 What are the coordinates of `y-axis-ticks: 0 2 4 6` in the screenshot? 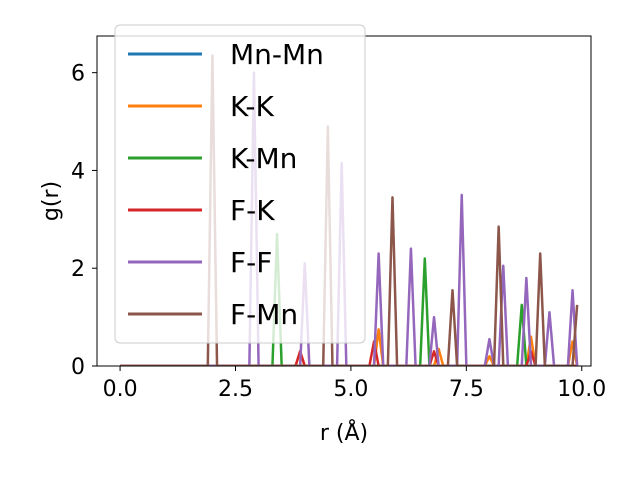 It's located at (84, 221).